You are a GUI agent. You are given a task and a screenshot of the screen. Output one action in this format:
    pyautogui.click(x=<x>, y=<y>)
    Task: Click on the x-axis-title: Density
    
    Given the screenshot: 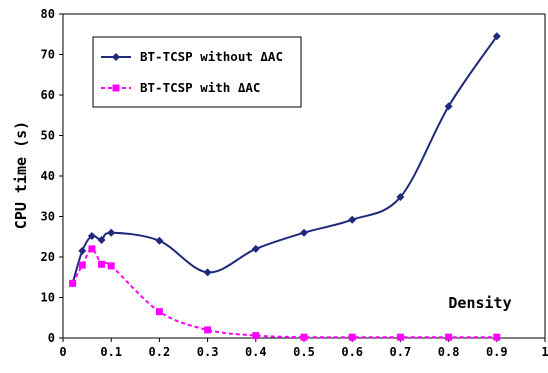 What is the action you would take?
    pyautogui.click(x=479, y=303)
    